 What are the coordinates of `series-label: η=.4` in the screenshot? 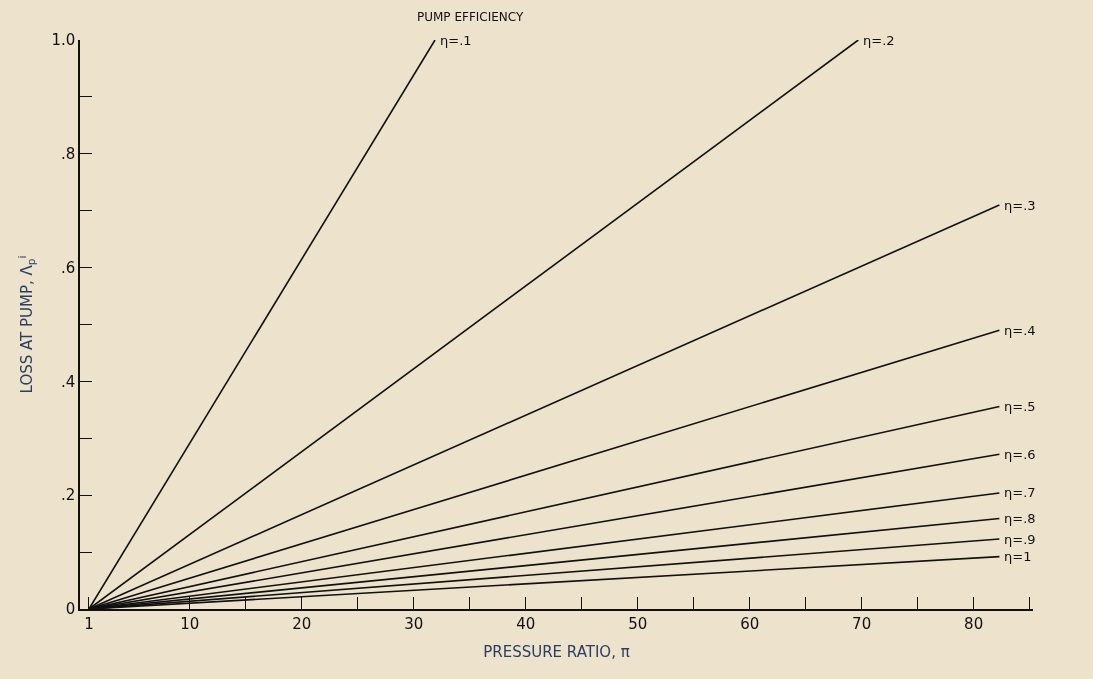 It's located at (1020, 330).